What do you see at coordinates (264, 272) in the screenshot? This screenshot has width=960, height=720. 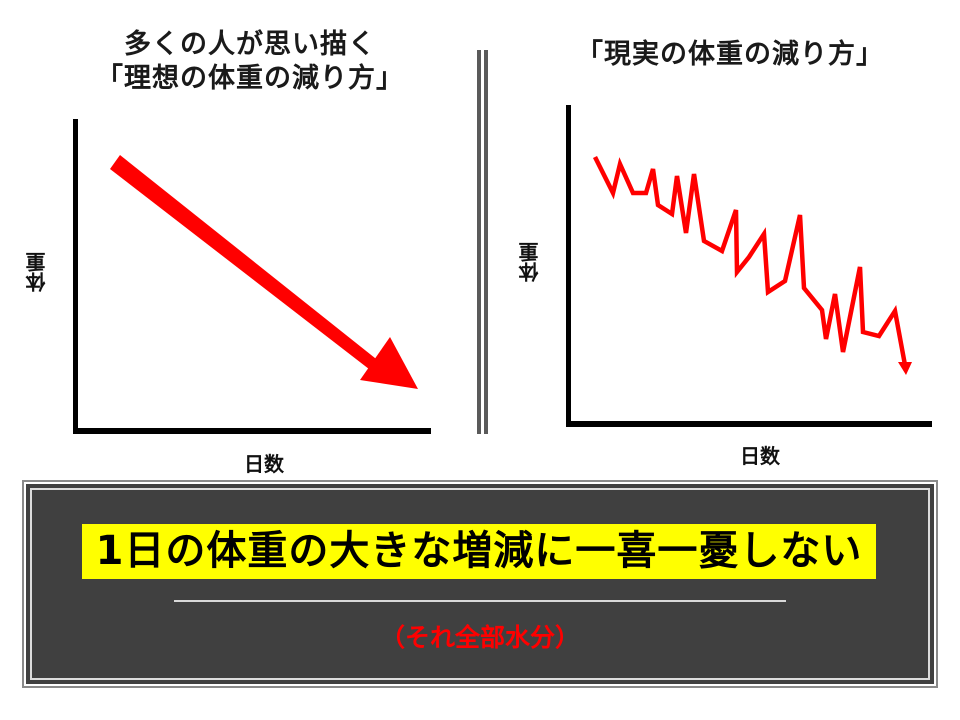 I see `ideal-trend-arrow` at bounding box center [264, 272].